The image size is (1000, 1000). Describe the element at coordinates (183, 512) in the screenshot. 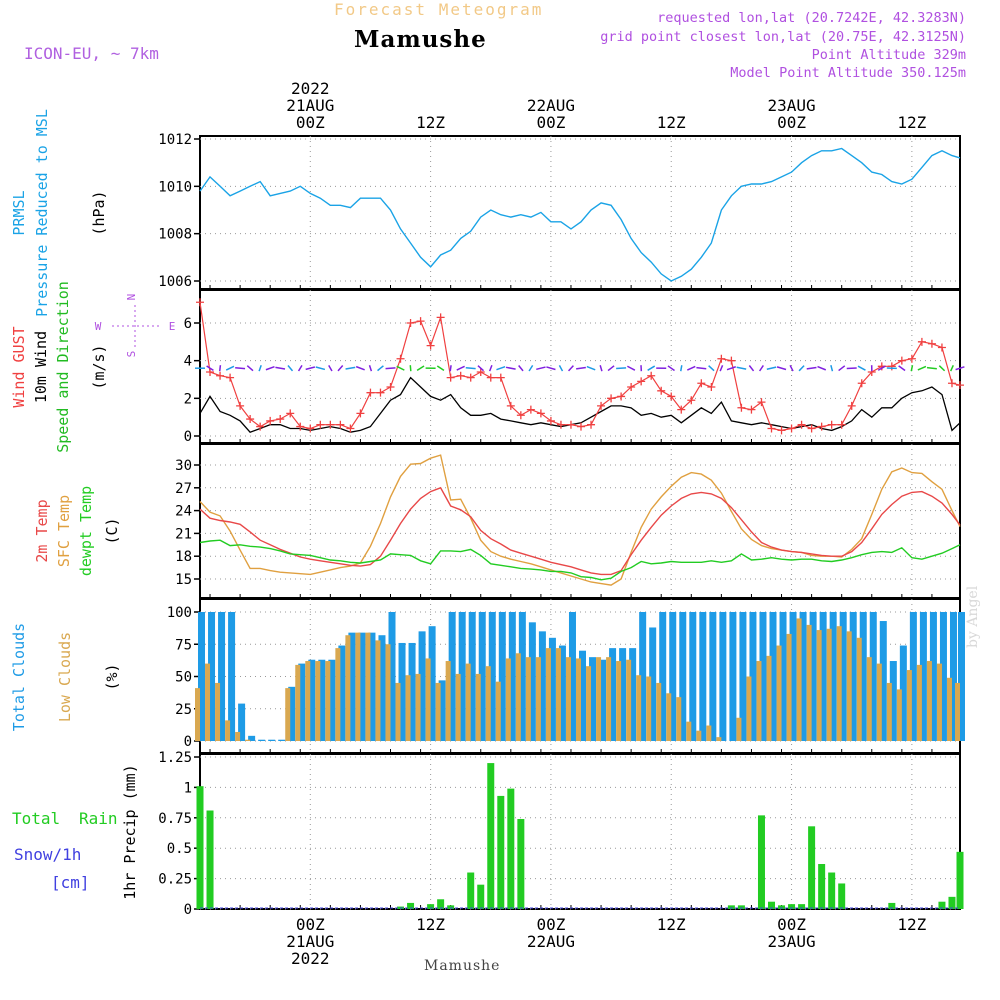

I see `y-tick-label: 24` at that location.